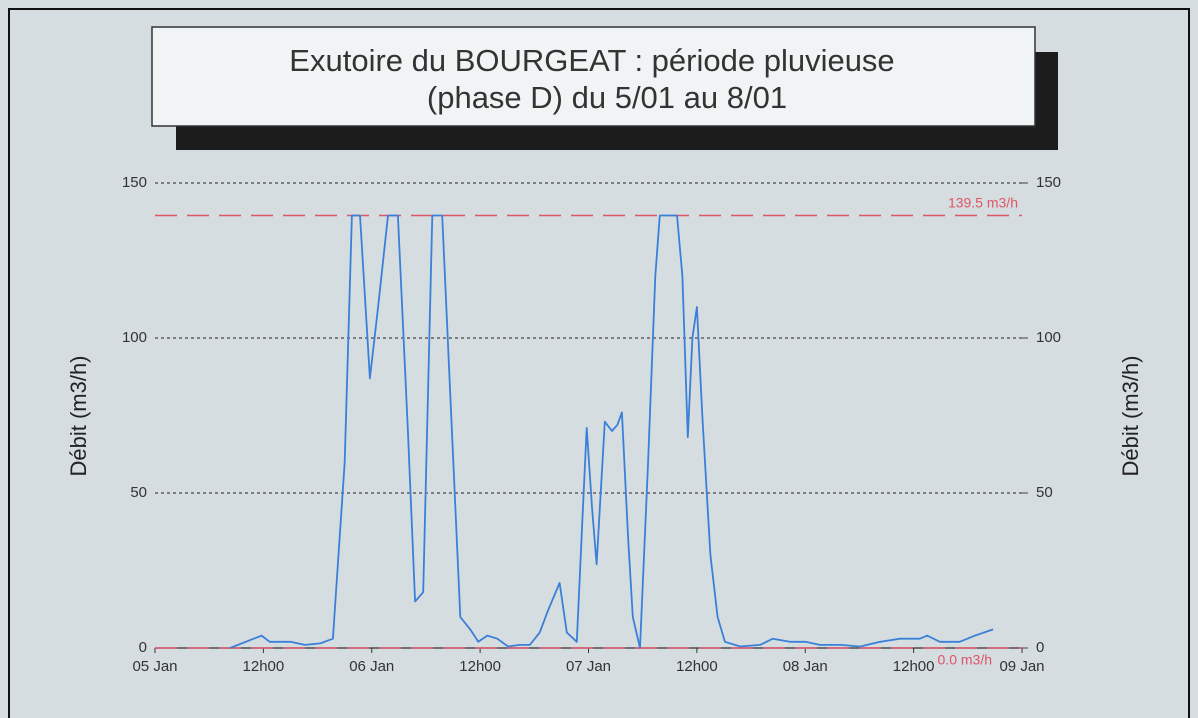  I want to click on title-box, so click(593, 76).